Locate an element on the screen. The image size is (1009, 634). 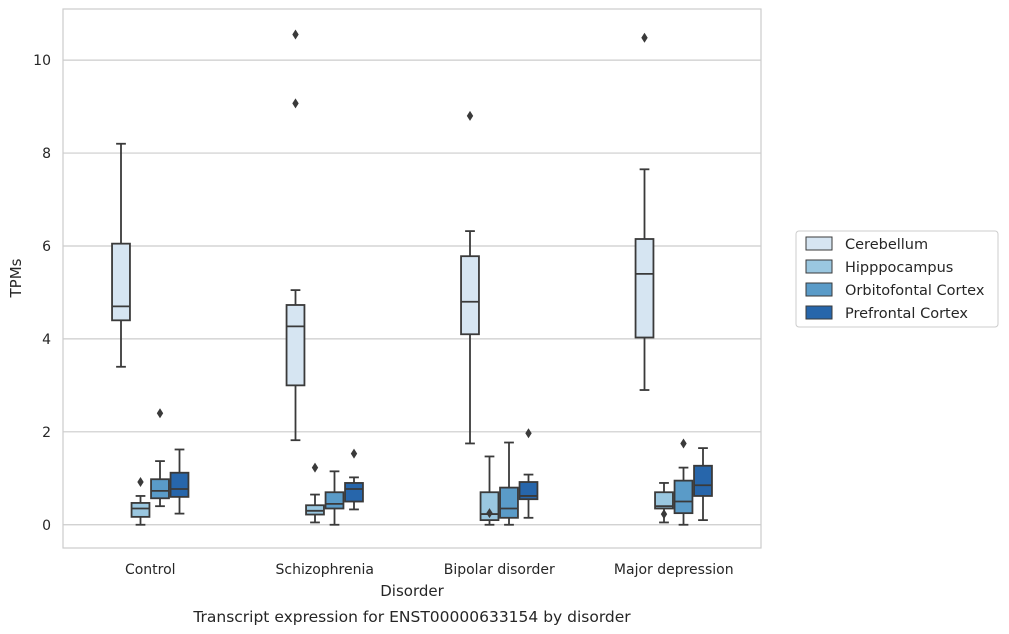
y-axis-label: TPMs is located at coordinates (16, 278).